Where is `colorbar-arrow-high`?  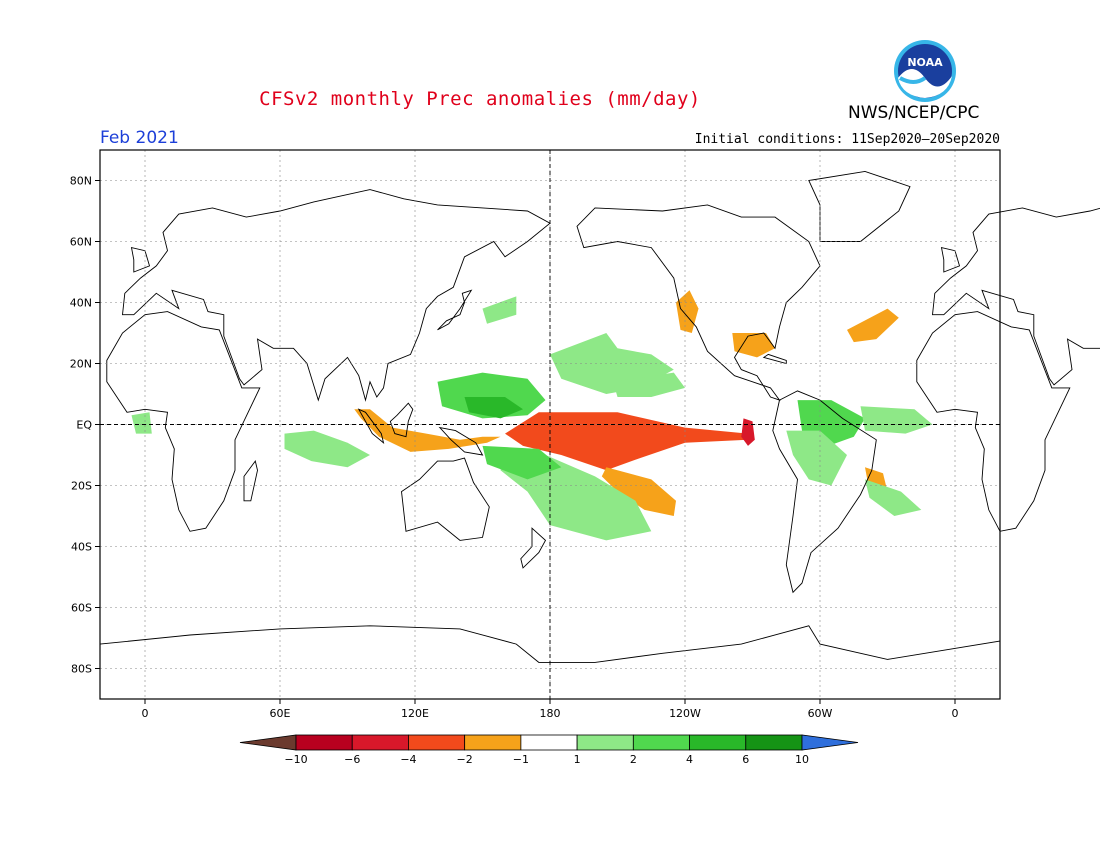
colorbar-arrow-high is located at coordinates (830, 742).